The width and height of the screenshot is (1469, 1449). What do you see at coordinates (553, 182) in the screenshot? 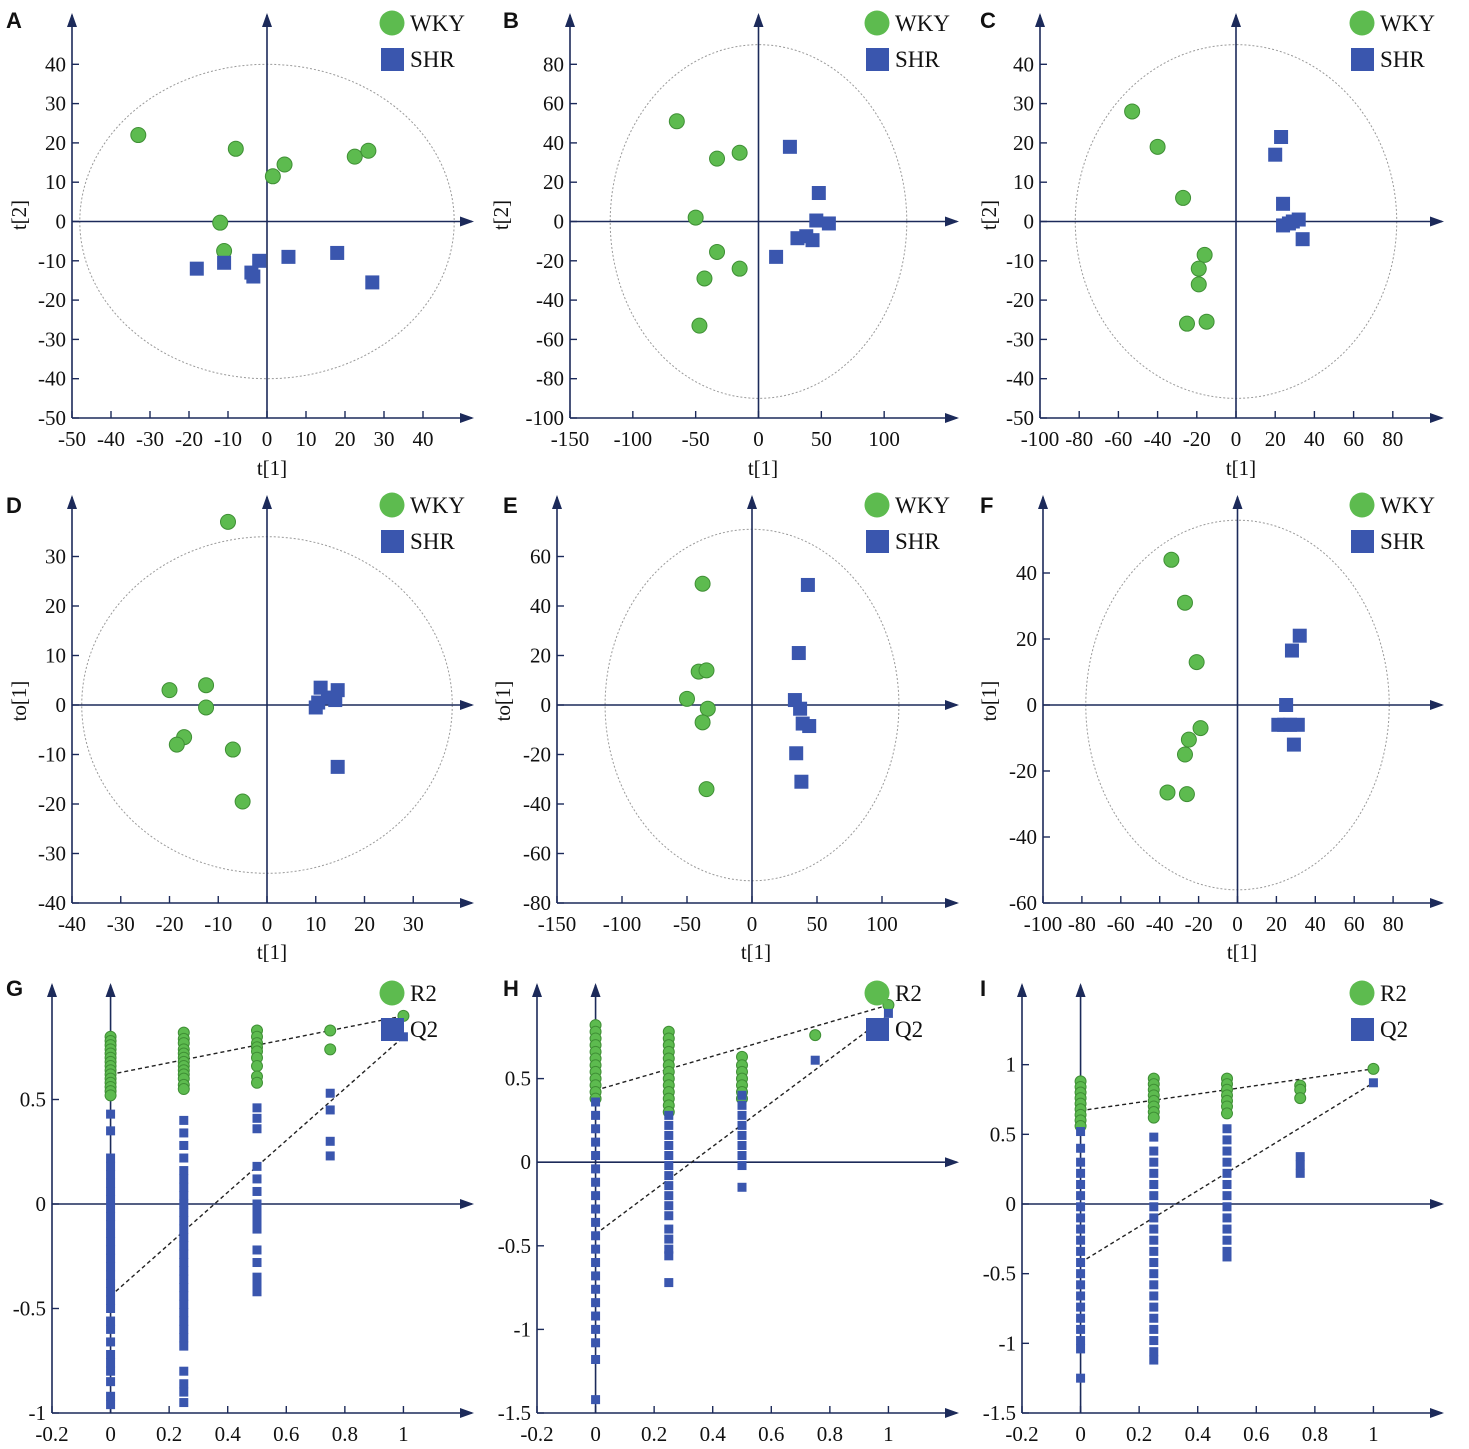
I see `y-tick-label: 20` at bounding box center [553, 182].